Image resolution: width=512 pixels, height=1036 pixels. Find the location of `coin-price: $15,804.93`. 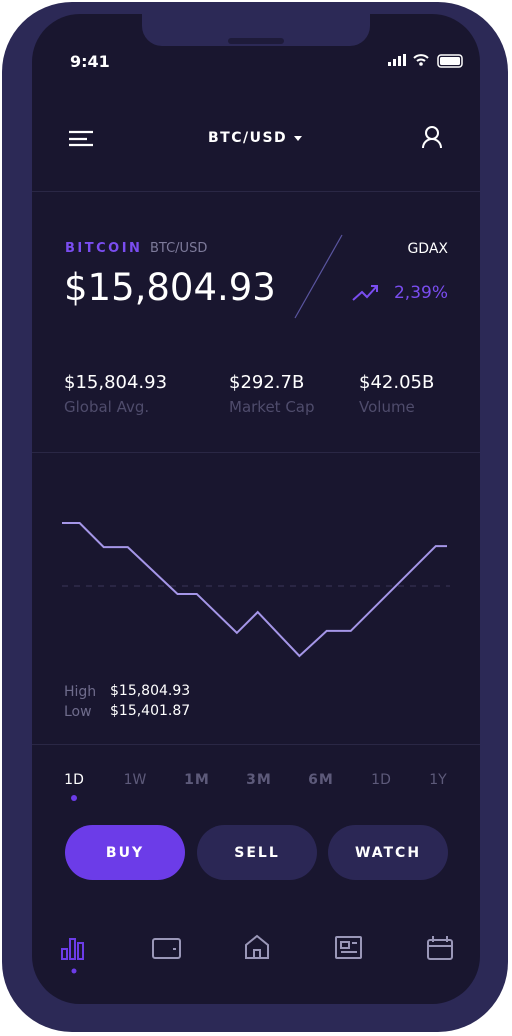

coin-price: $15,804.93 is located at coordinates (170, 287).